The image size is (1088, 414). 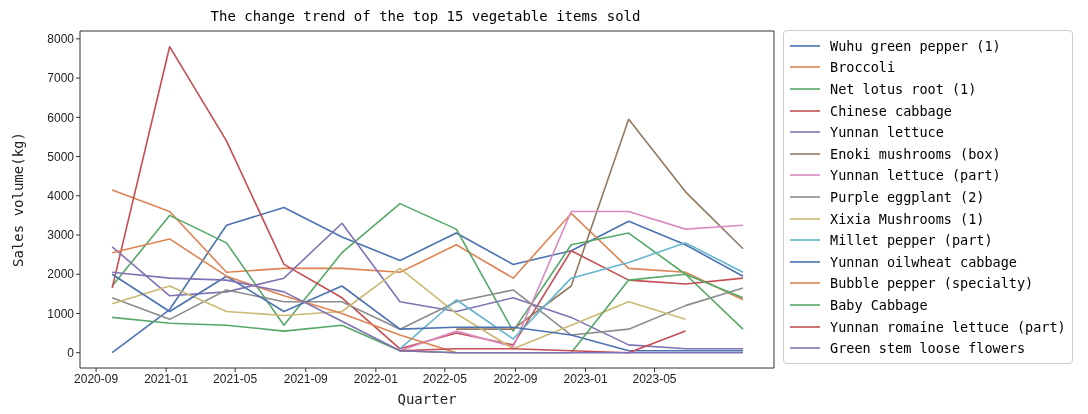 I want to click on y-tick-label: 8000, so click(x=61, y=39).